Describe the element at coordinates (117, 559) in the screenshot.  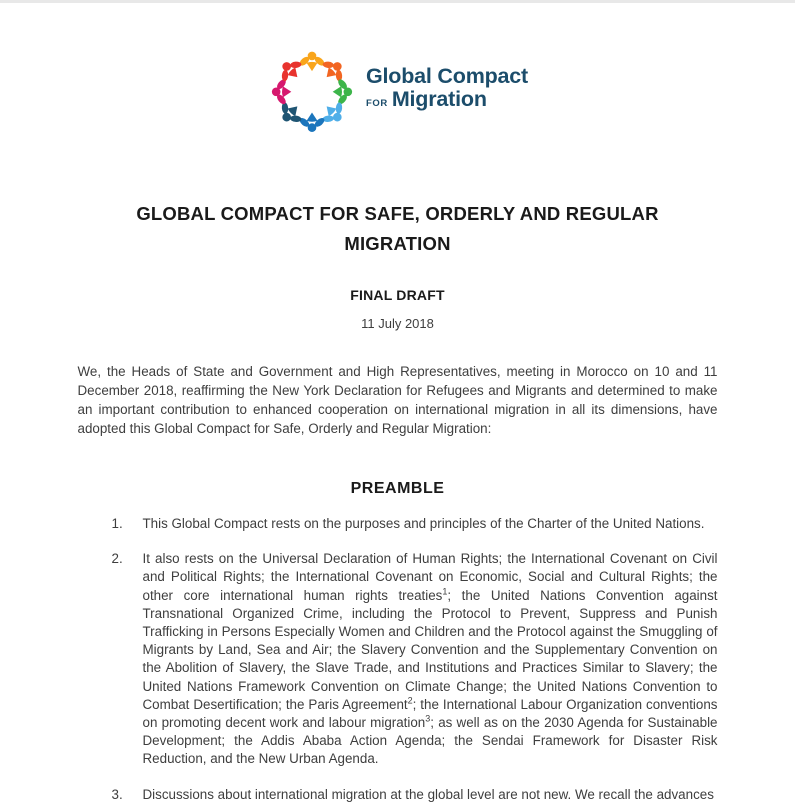
I see `paragraph-number: 2.` at that location.